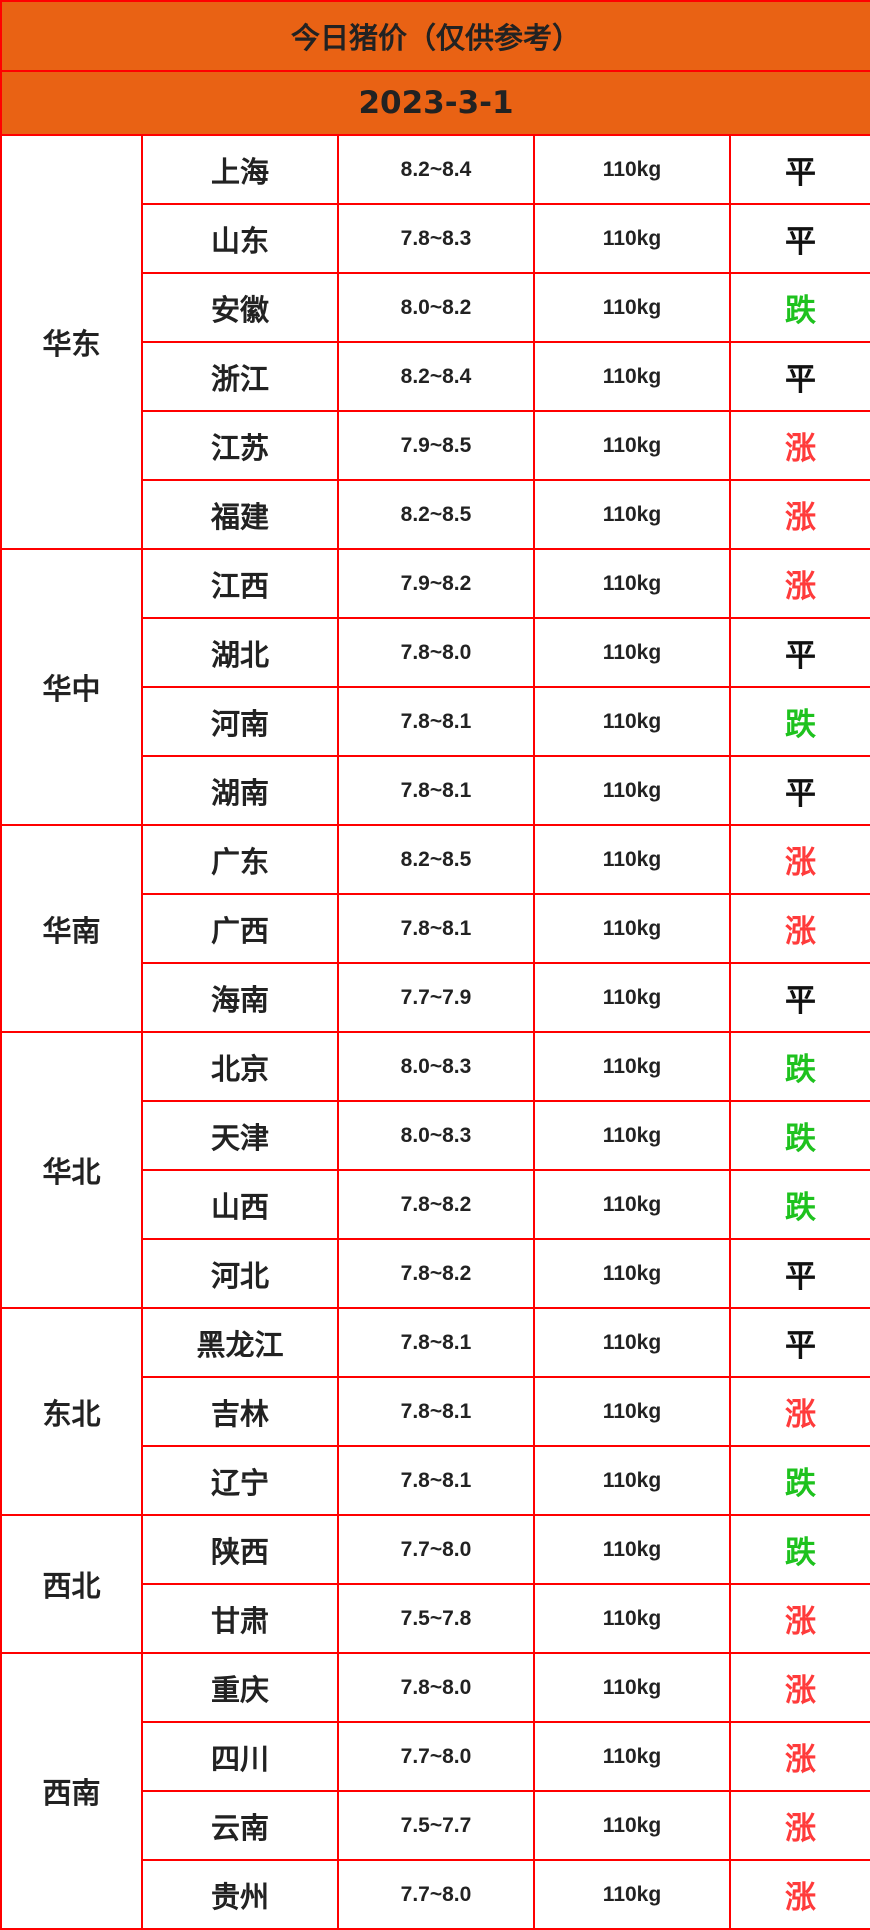  Describe the element at coordinates (436, 238) in the screenshot. I see `price-cell: 7.8~8.3` at that location.